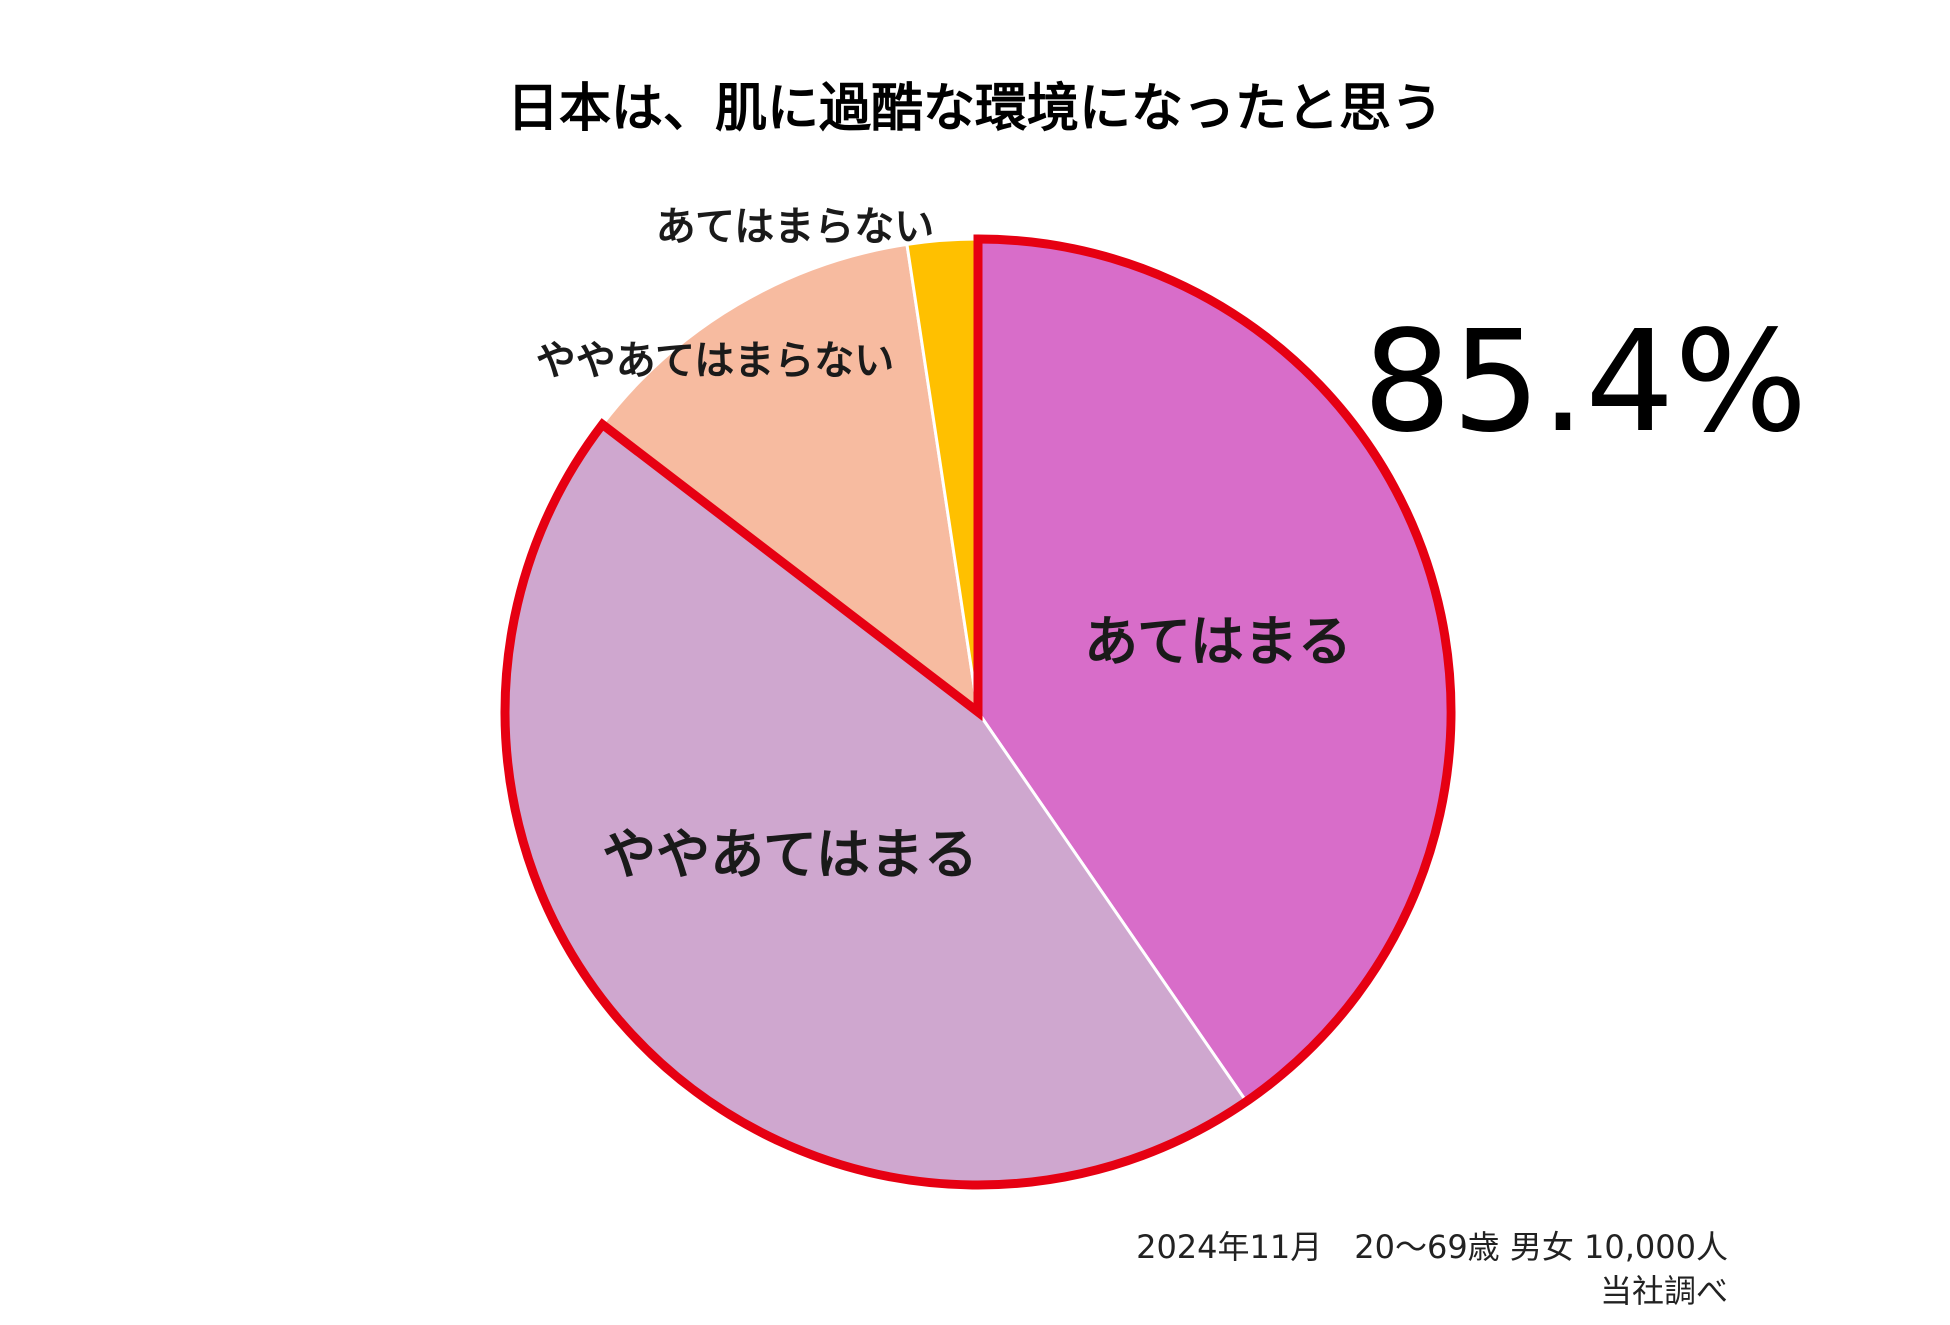 The image size is (1950, 1325). Describe the element at coordinates (975, 109) in the screenshot. I see `chart-title: 日本は、肌に過酷な環境になったと思う` at that location.